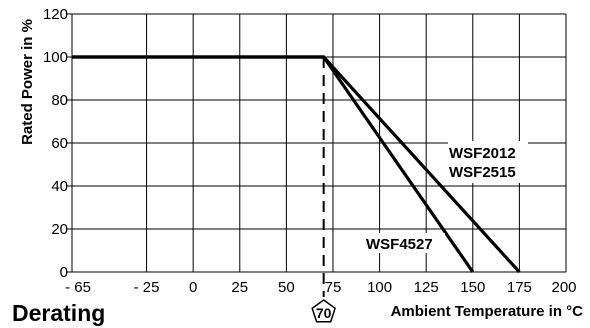 Image resolution: width=590 pixels, height=328 pixels. What do you see at coordinates (333, 287) in the screenshot?
I see `x-tick-label: 75` at bounding box center [333, 287].